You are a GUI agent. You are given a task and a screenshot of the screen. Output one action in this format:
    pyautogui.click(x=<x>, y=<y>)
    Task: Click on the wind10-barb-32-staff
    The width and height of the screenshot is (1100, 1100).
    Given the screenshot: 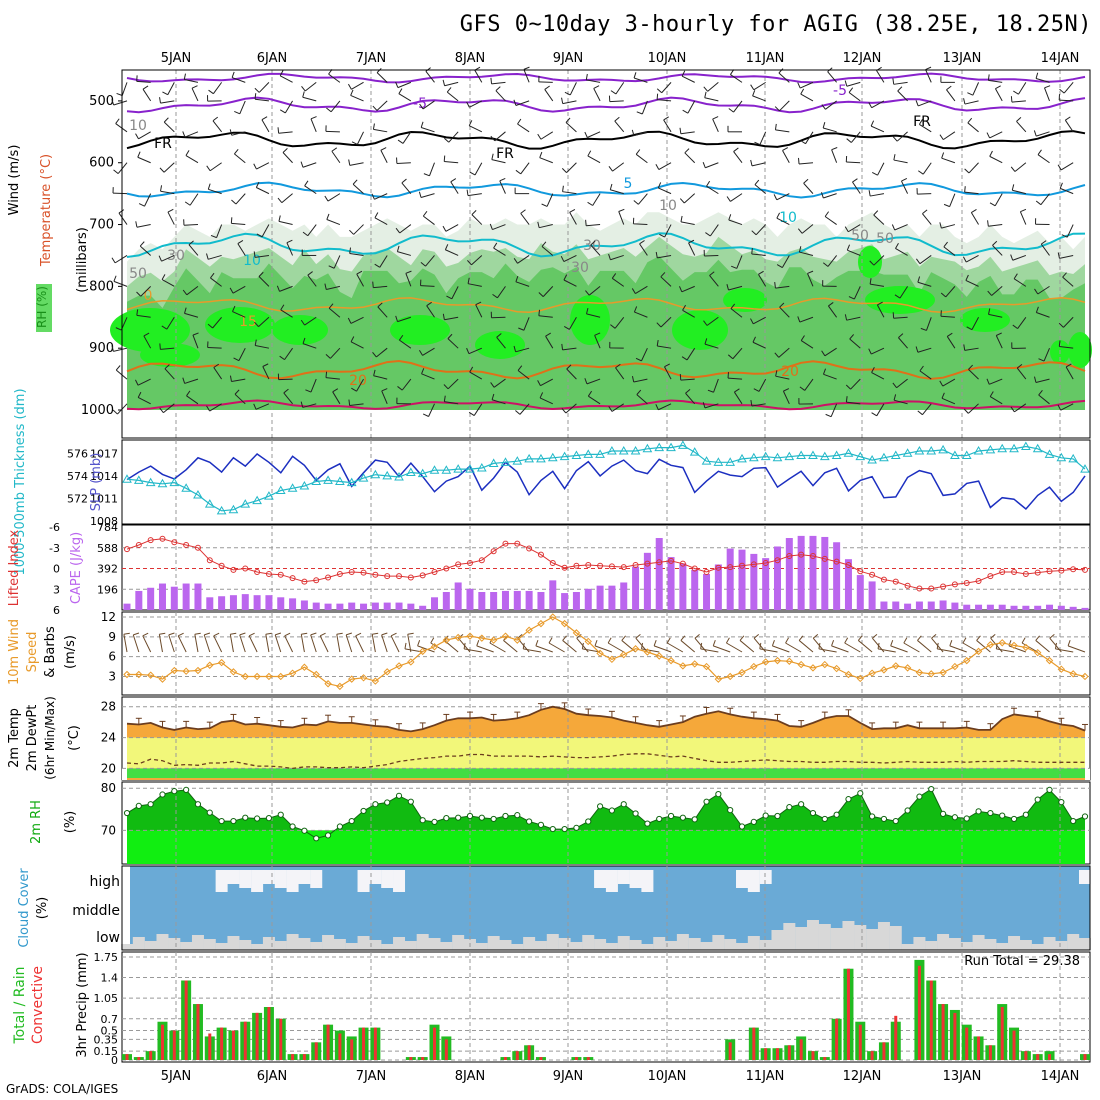 What is the action you would take?
    pyautogui.click(x=497, y=647)
    